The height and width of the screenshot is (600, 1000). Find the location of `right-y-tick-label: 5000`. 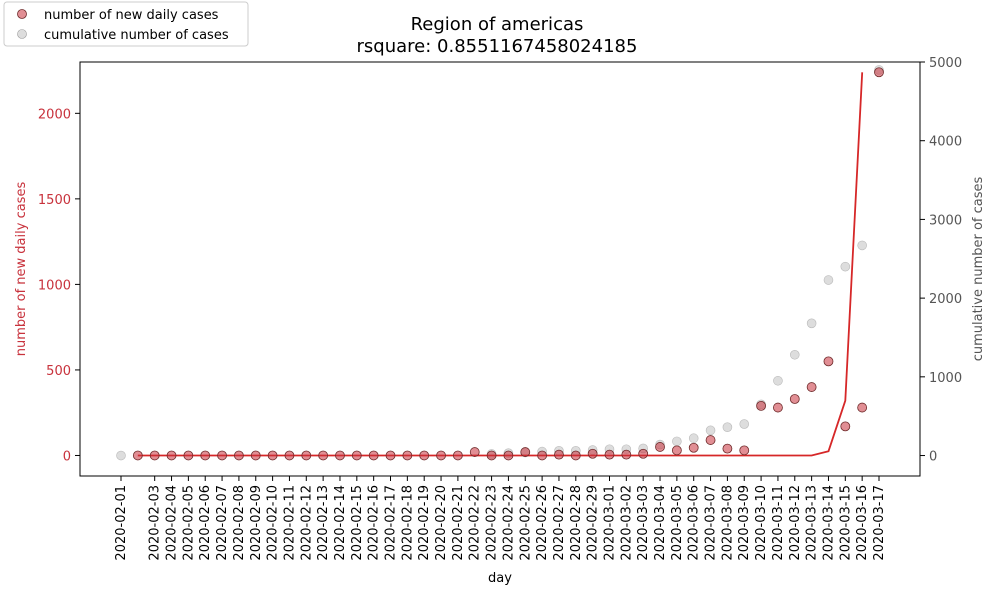

right-y-tick-label: 5000 is located at coordinates (945, 63).